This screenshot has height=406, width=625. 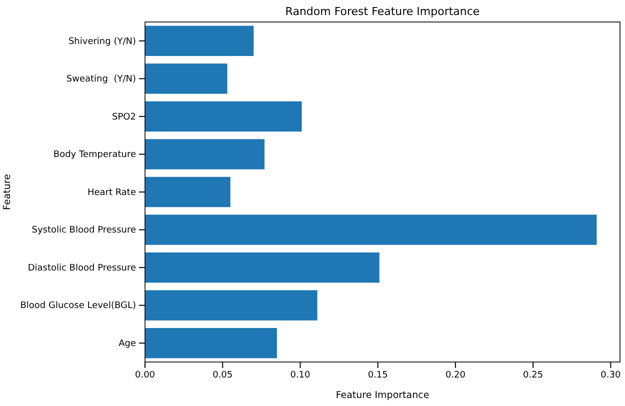 I want to click on chart-title: Random Forest Feature Importance, so click(x=382, y=11).